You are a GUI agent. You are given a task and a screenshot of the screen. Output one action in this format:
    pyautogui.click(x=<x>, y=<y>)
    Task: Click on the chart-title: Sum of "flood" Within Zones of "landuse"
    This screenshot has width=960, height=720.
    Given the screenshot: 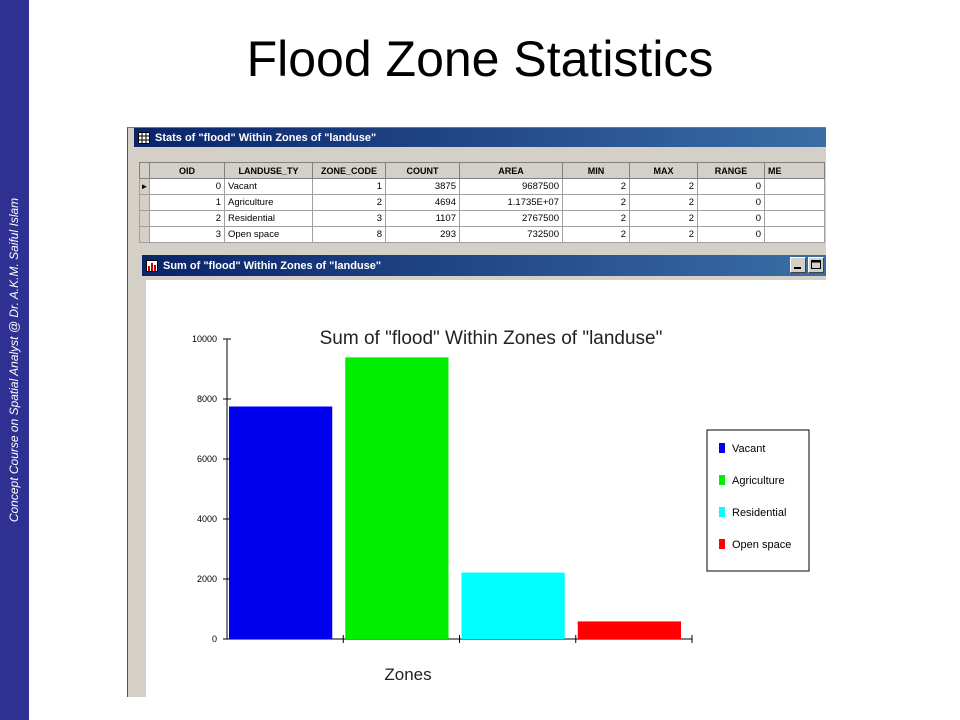 What is the action you would take?
    pyautogui.click(x=491, y=338)
    